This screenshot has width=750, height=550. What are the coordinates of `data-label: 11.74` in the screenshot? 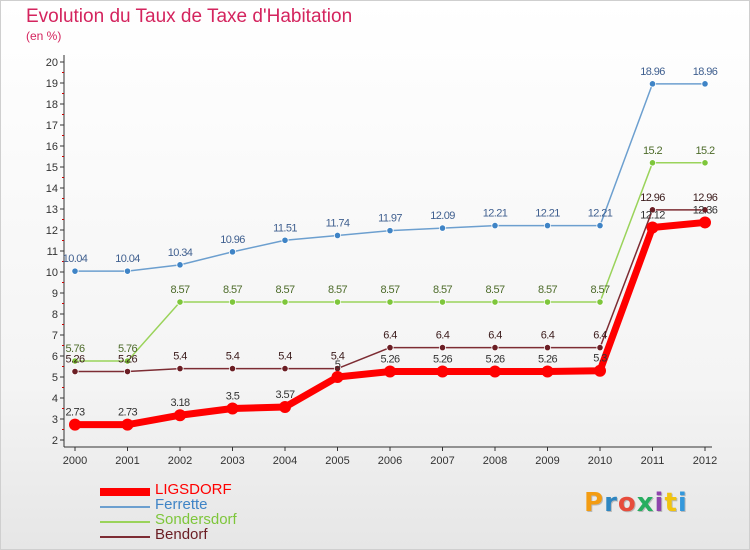 It's located at (338, 223).